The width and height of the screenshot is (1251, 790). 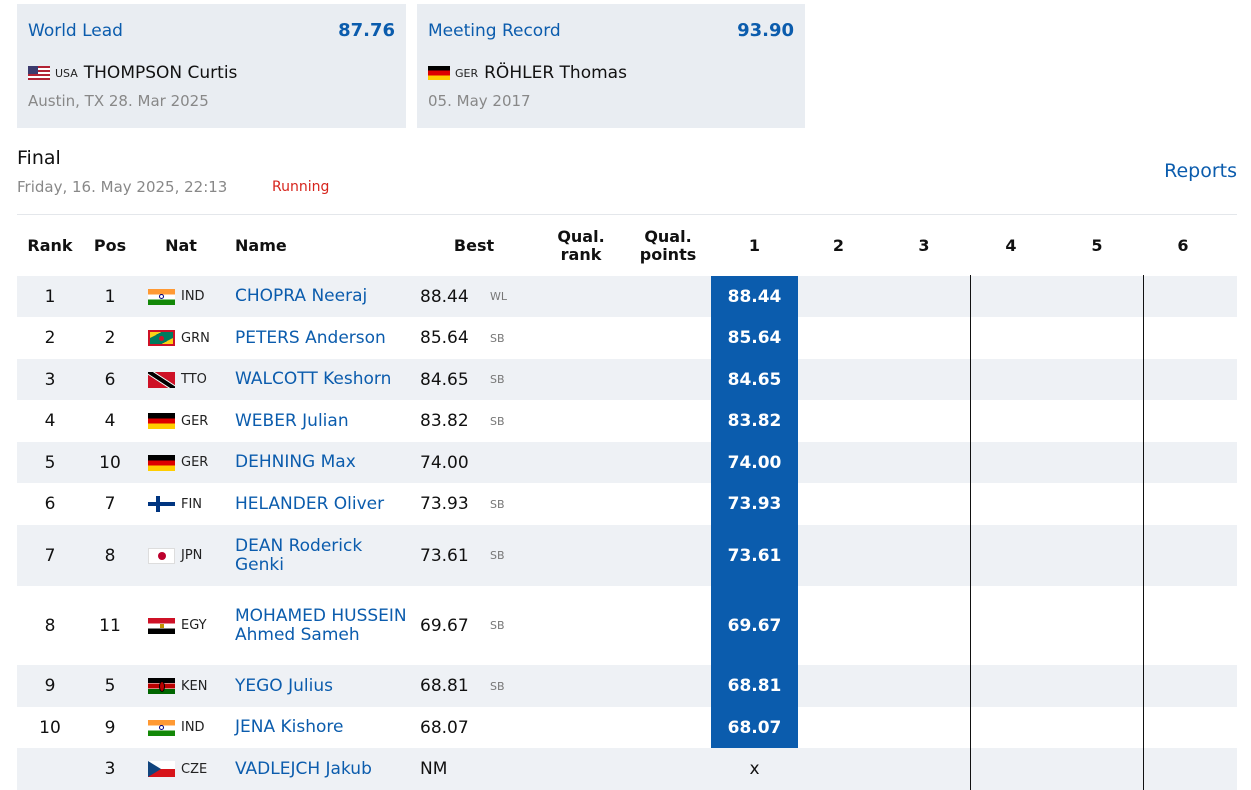 What do you see at coordinates (50, 379) in the screenshot?
I see `rank-cell: 3` at bounding box center [50, 379].